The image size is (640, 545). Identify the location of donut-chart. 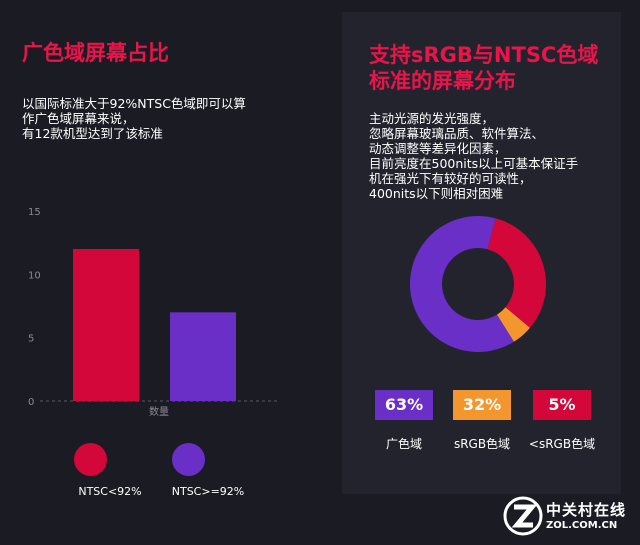
(478, 284).